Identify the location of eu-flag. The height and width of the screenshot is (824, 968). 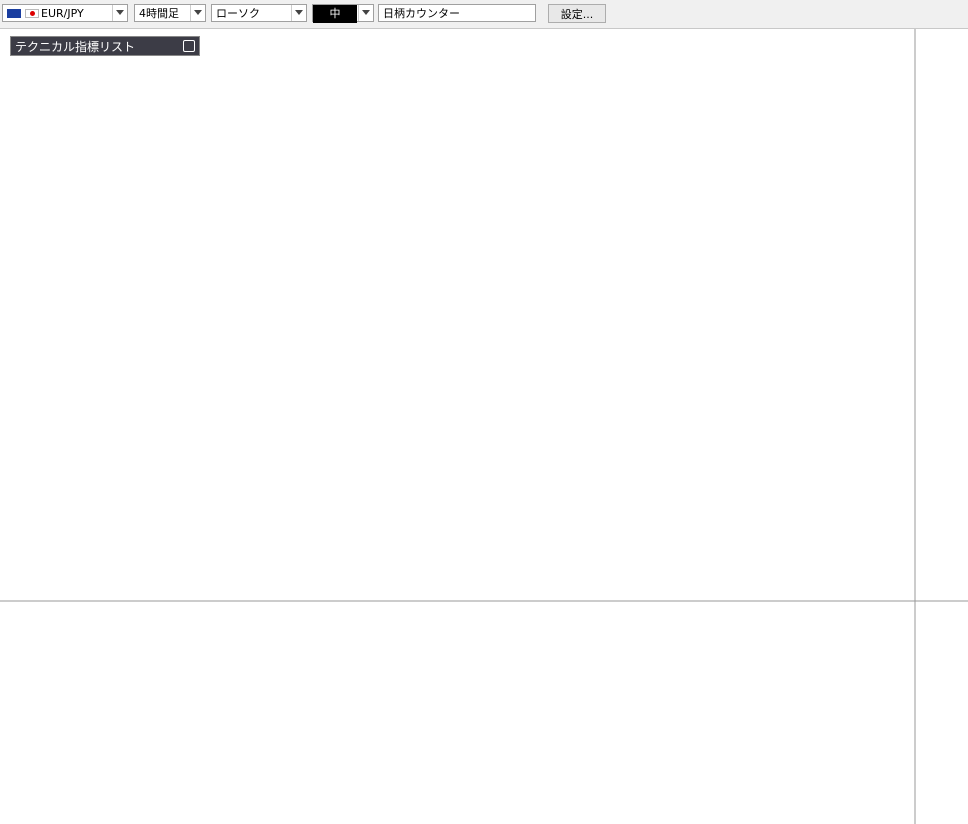
(14, 13).